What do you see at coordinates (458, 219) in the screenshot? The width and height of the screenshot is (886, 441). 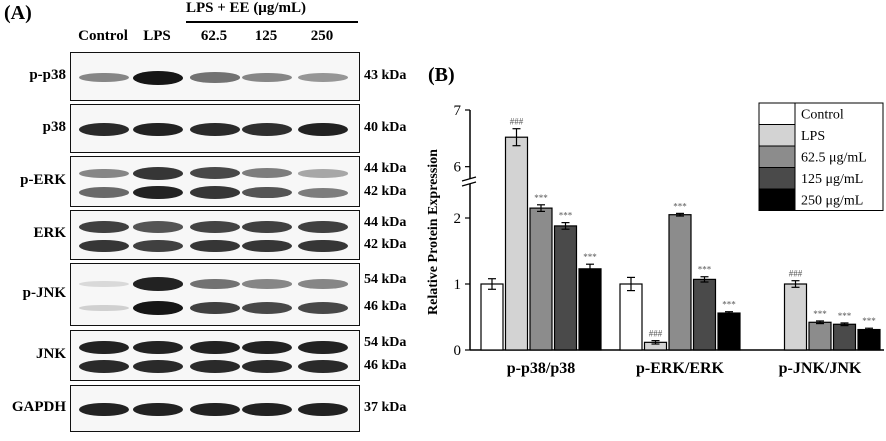 I see `y-tick-label: 2` at bounding box center [458, 219].